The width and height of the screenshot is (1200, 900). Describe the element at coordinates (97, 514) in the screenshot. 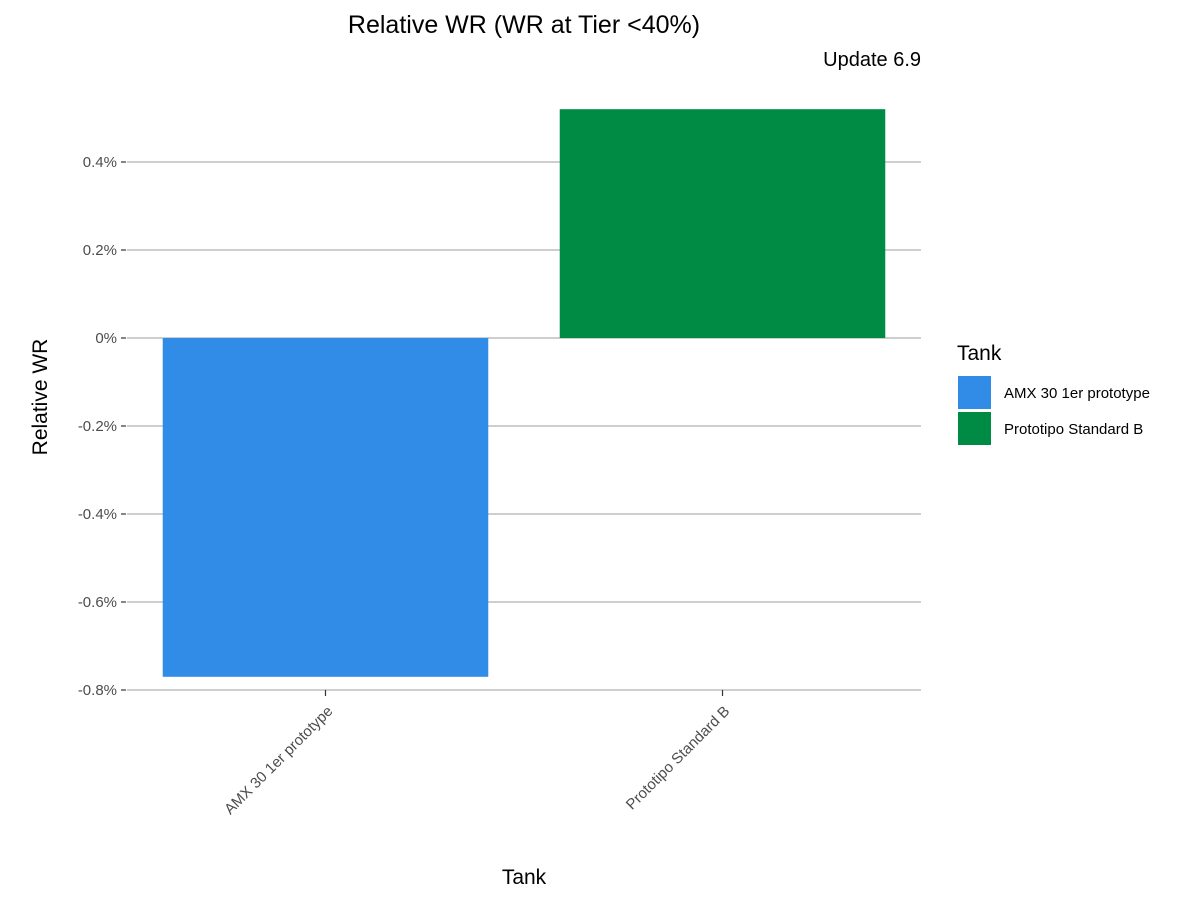

I see `y-tick-label: -0.4%` at that location.